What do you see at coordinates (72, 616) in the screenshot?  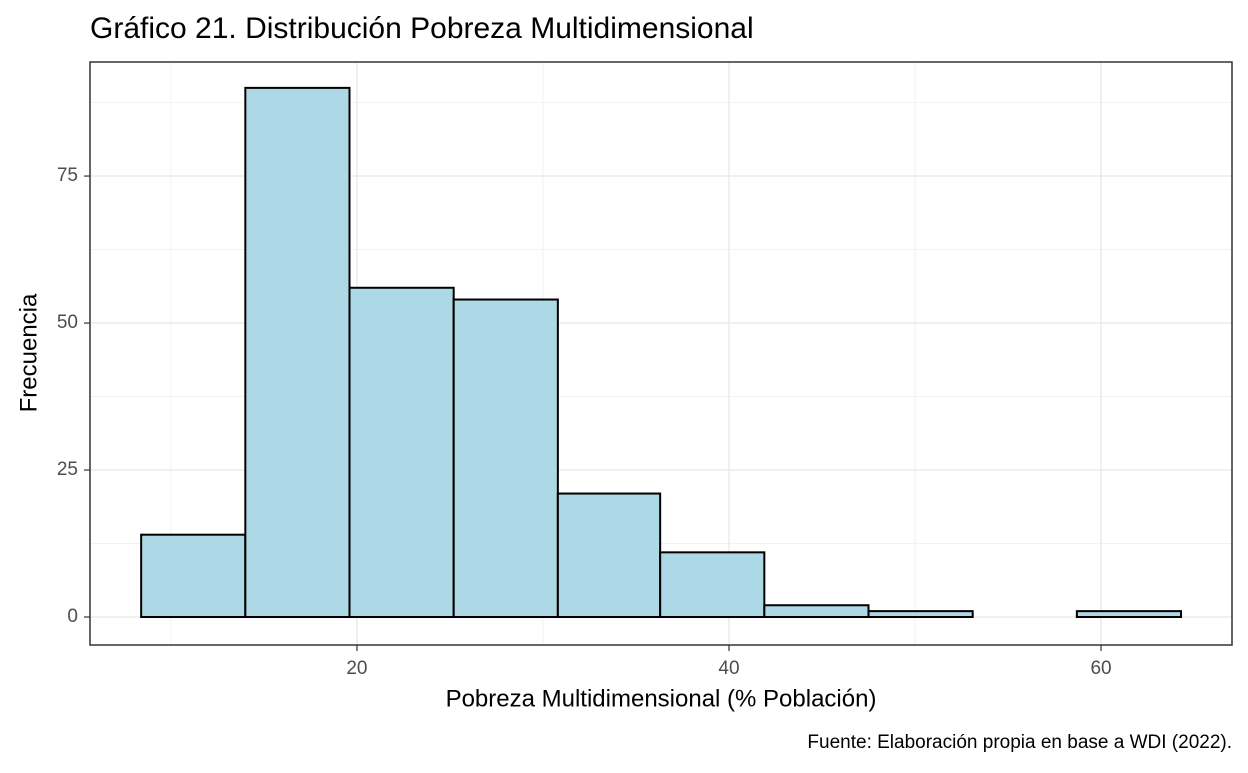 I see `y-tick-label: 0` at bounding box center [72, 616].